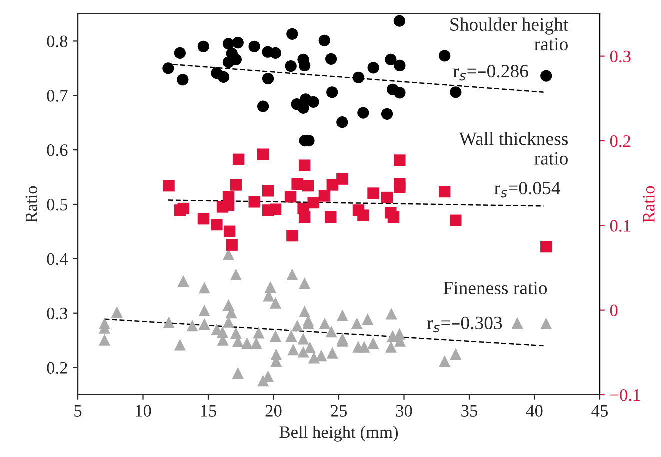 This screenshot has height=457, width=661. What do you see at coordinates (57, 368) in the screenshot?
I see `y-tick-label: 0.2` at bounding box center [57, 368].